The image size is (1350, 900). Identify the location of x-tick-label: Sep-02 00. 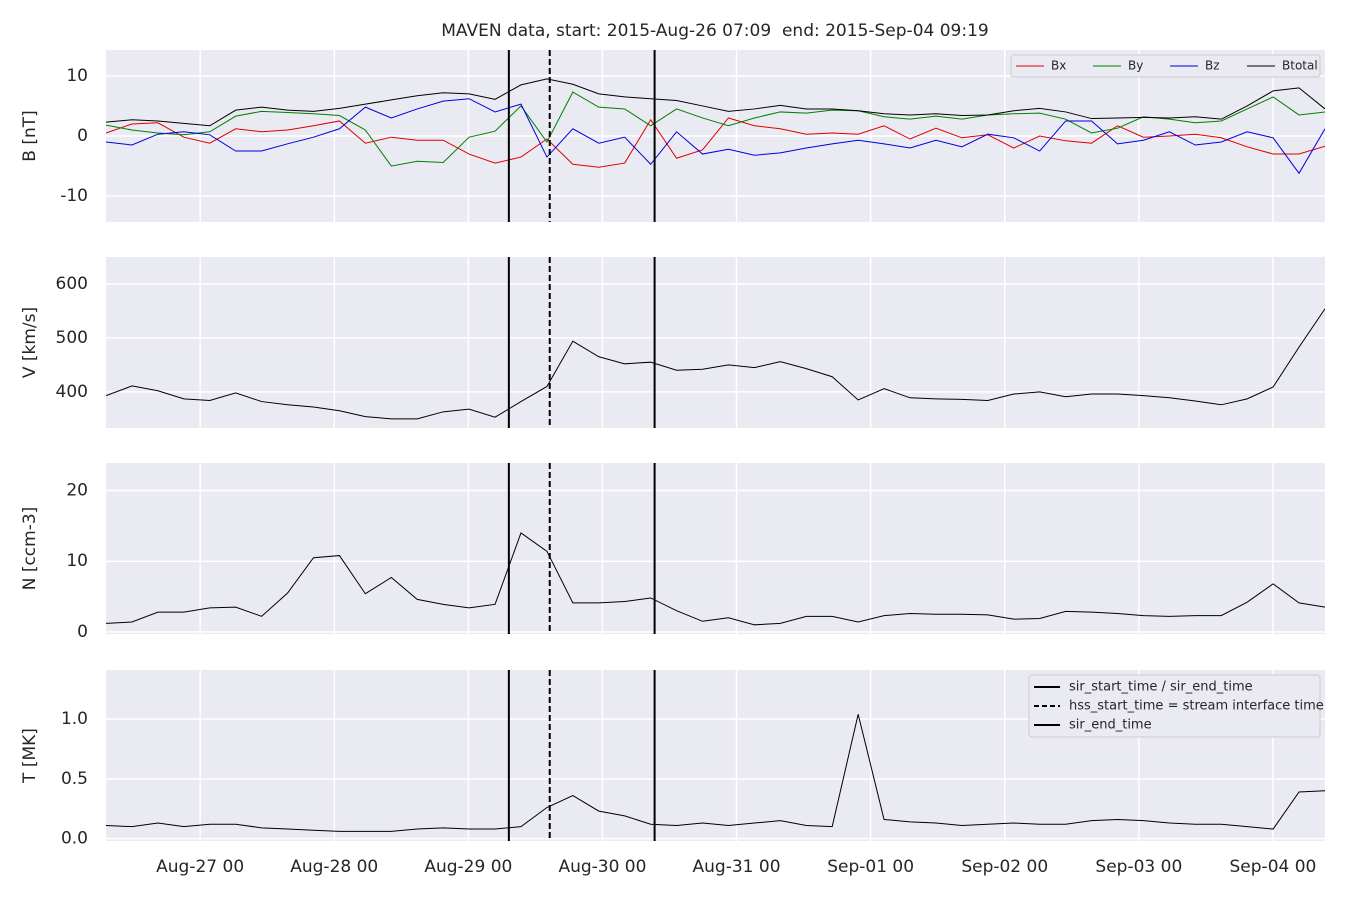
(1004, 867).